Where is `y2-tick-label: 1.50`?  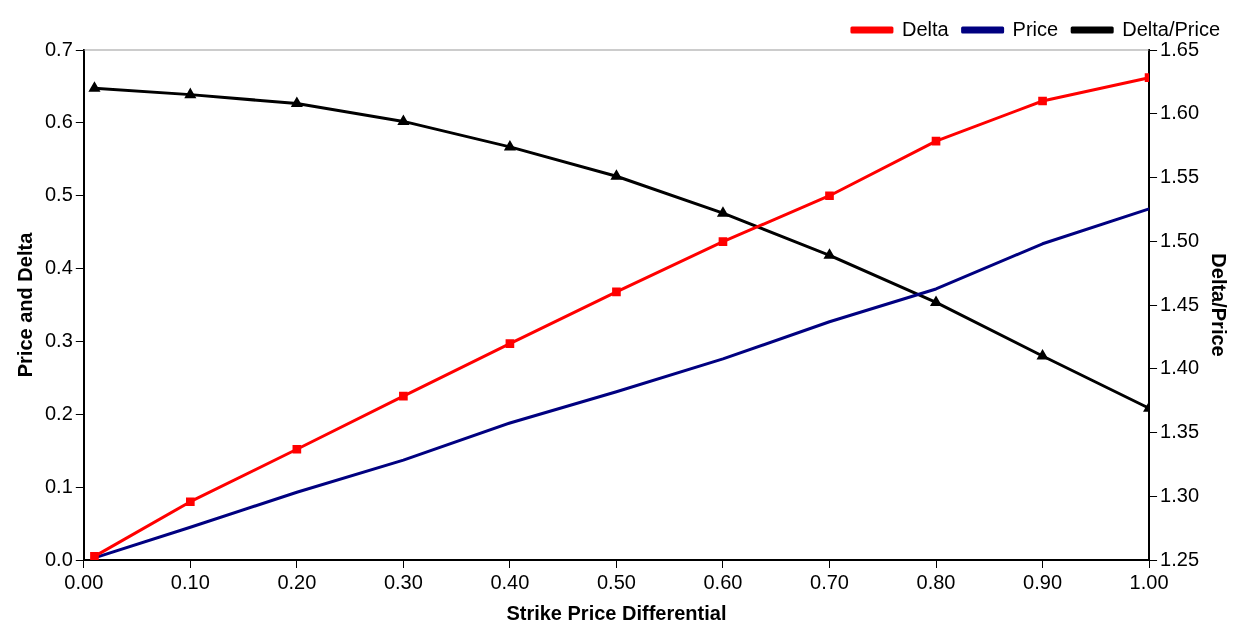 y2-tick-label: 1.50 is located at coordinates (1180, 239).